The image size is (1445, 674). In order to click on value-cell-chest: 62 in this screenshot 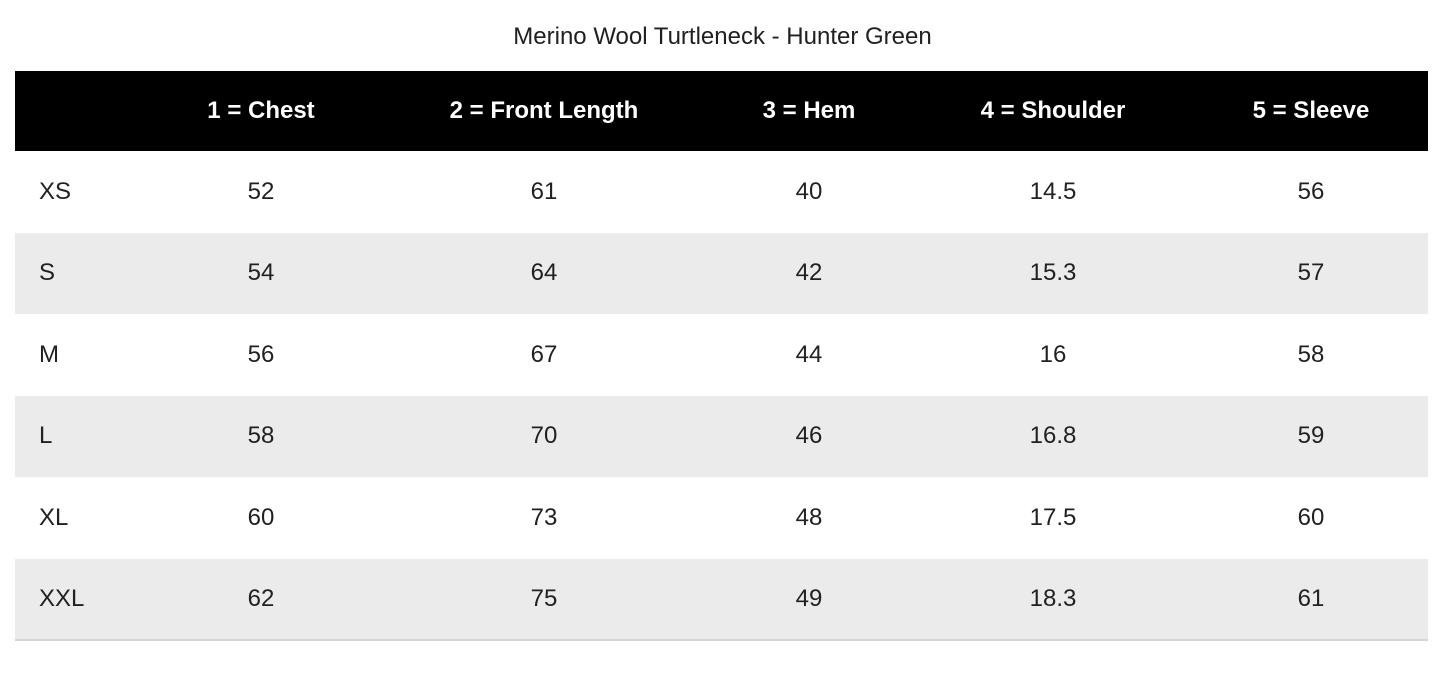, I will do `click(261, 598)`.